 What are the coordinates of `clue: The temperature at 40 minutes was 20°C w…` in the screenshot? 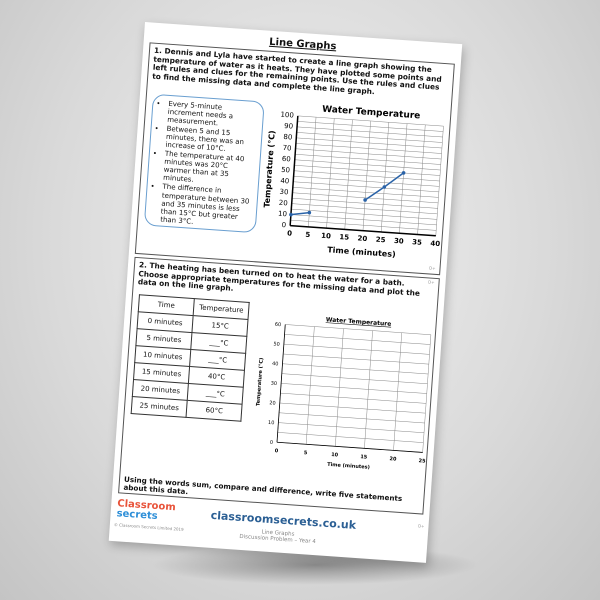 It's located at (209, 169).